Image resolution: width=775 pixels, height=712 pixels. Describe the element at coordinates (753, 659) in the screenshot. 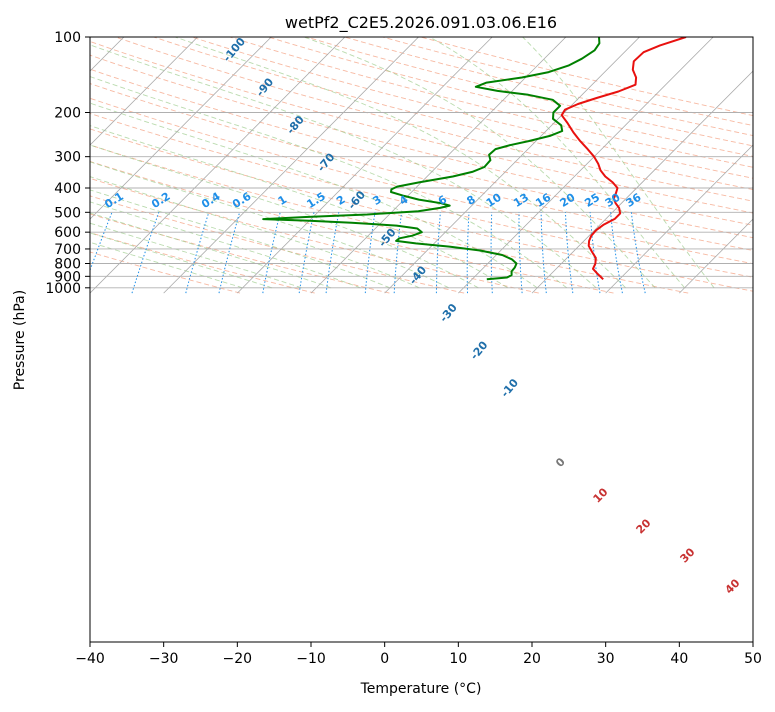

I see `x-tick-label: 50` at that location.